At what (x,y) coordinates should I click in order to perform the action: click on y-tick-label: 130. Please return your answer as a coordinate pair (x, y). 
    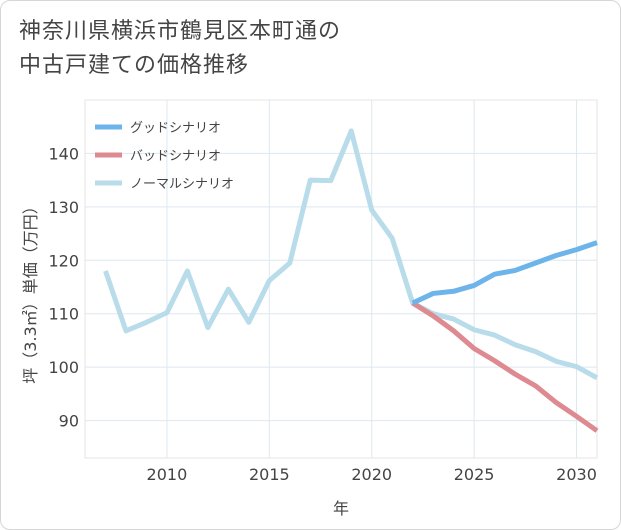
    Looking at the image, I should click on (63, 207).